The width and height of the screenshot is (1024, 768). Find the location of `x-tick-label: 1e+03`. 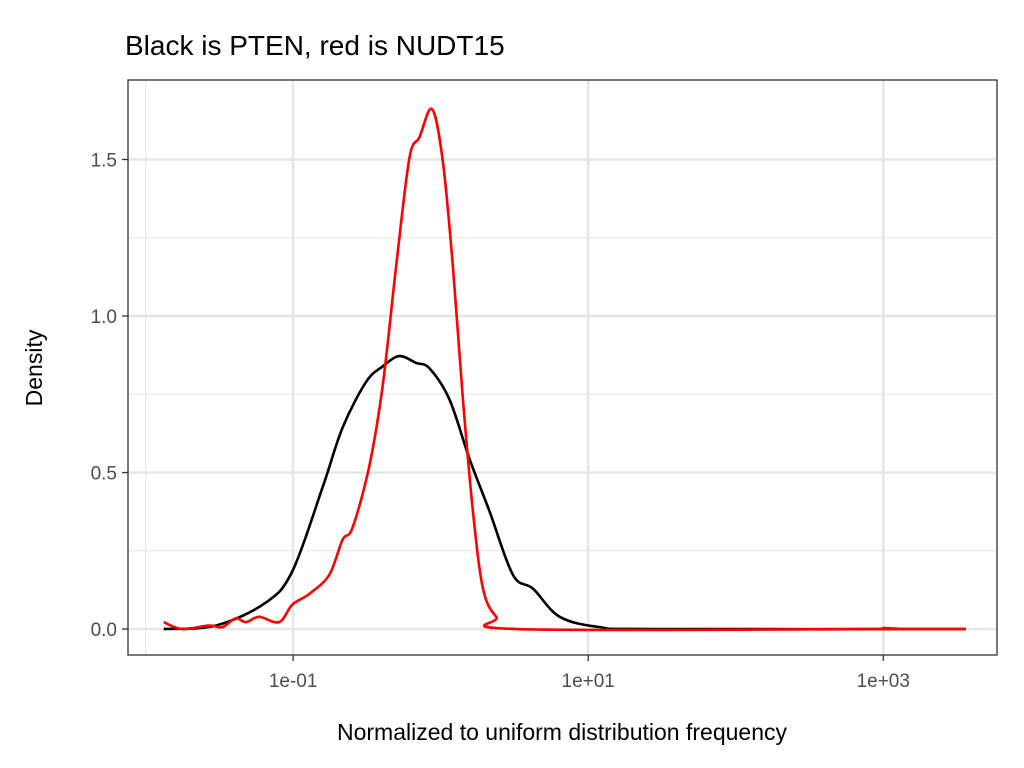

x-tick-label: 1e+03 is located at coordinates (883, 681).